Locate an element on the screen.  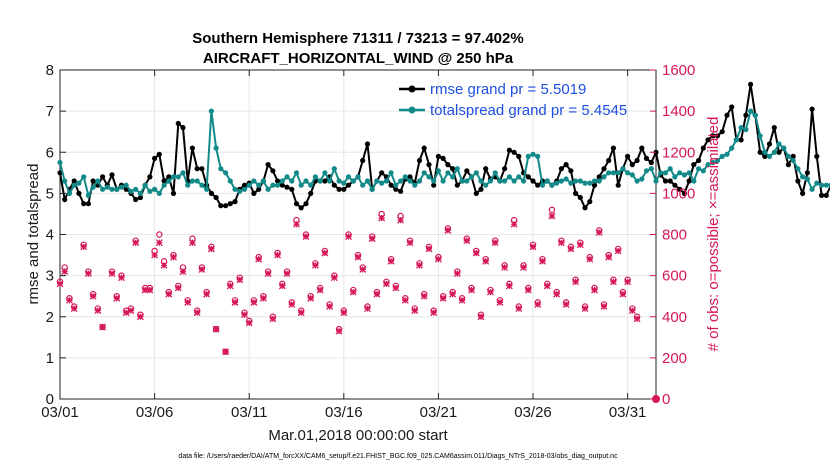
y-left-tick-label: 6 is located at coordinates (50, 152).